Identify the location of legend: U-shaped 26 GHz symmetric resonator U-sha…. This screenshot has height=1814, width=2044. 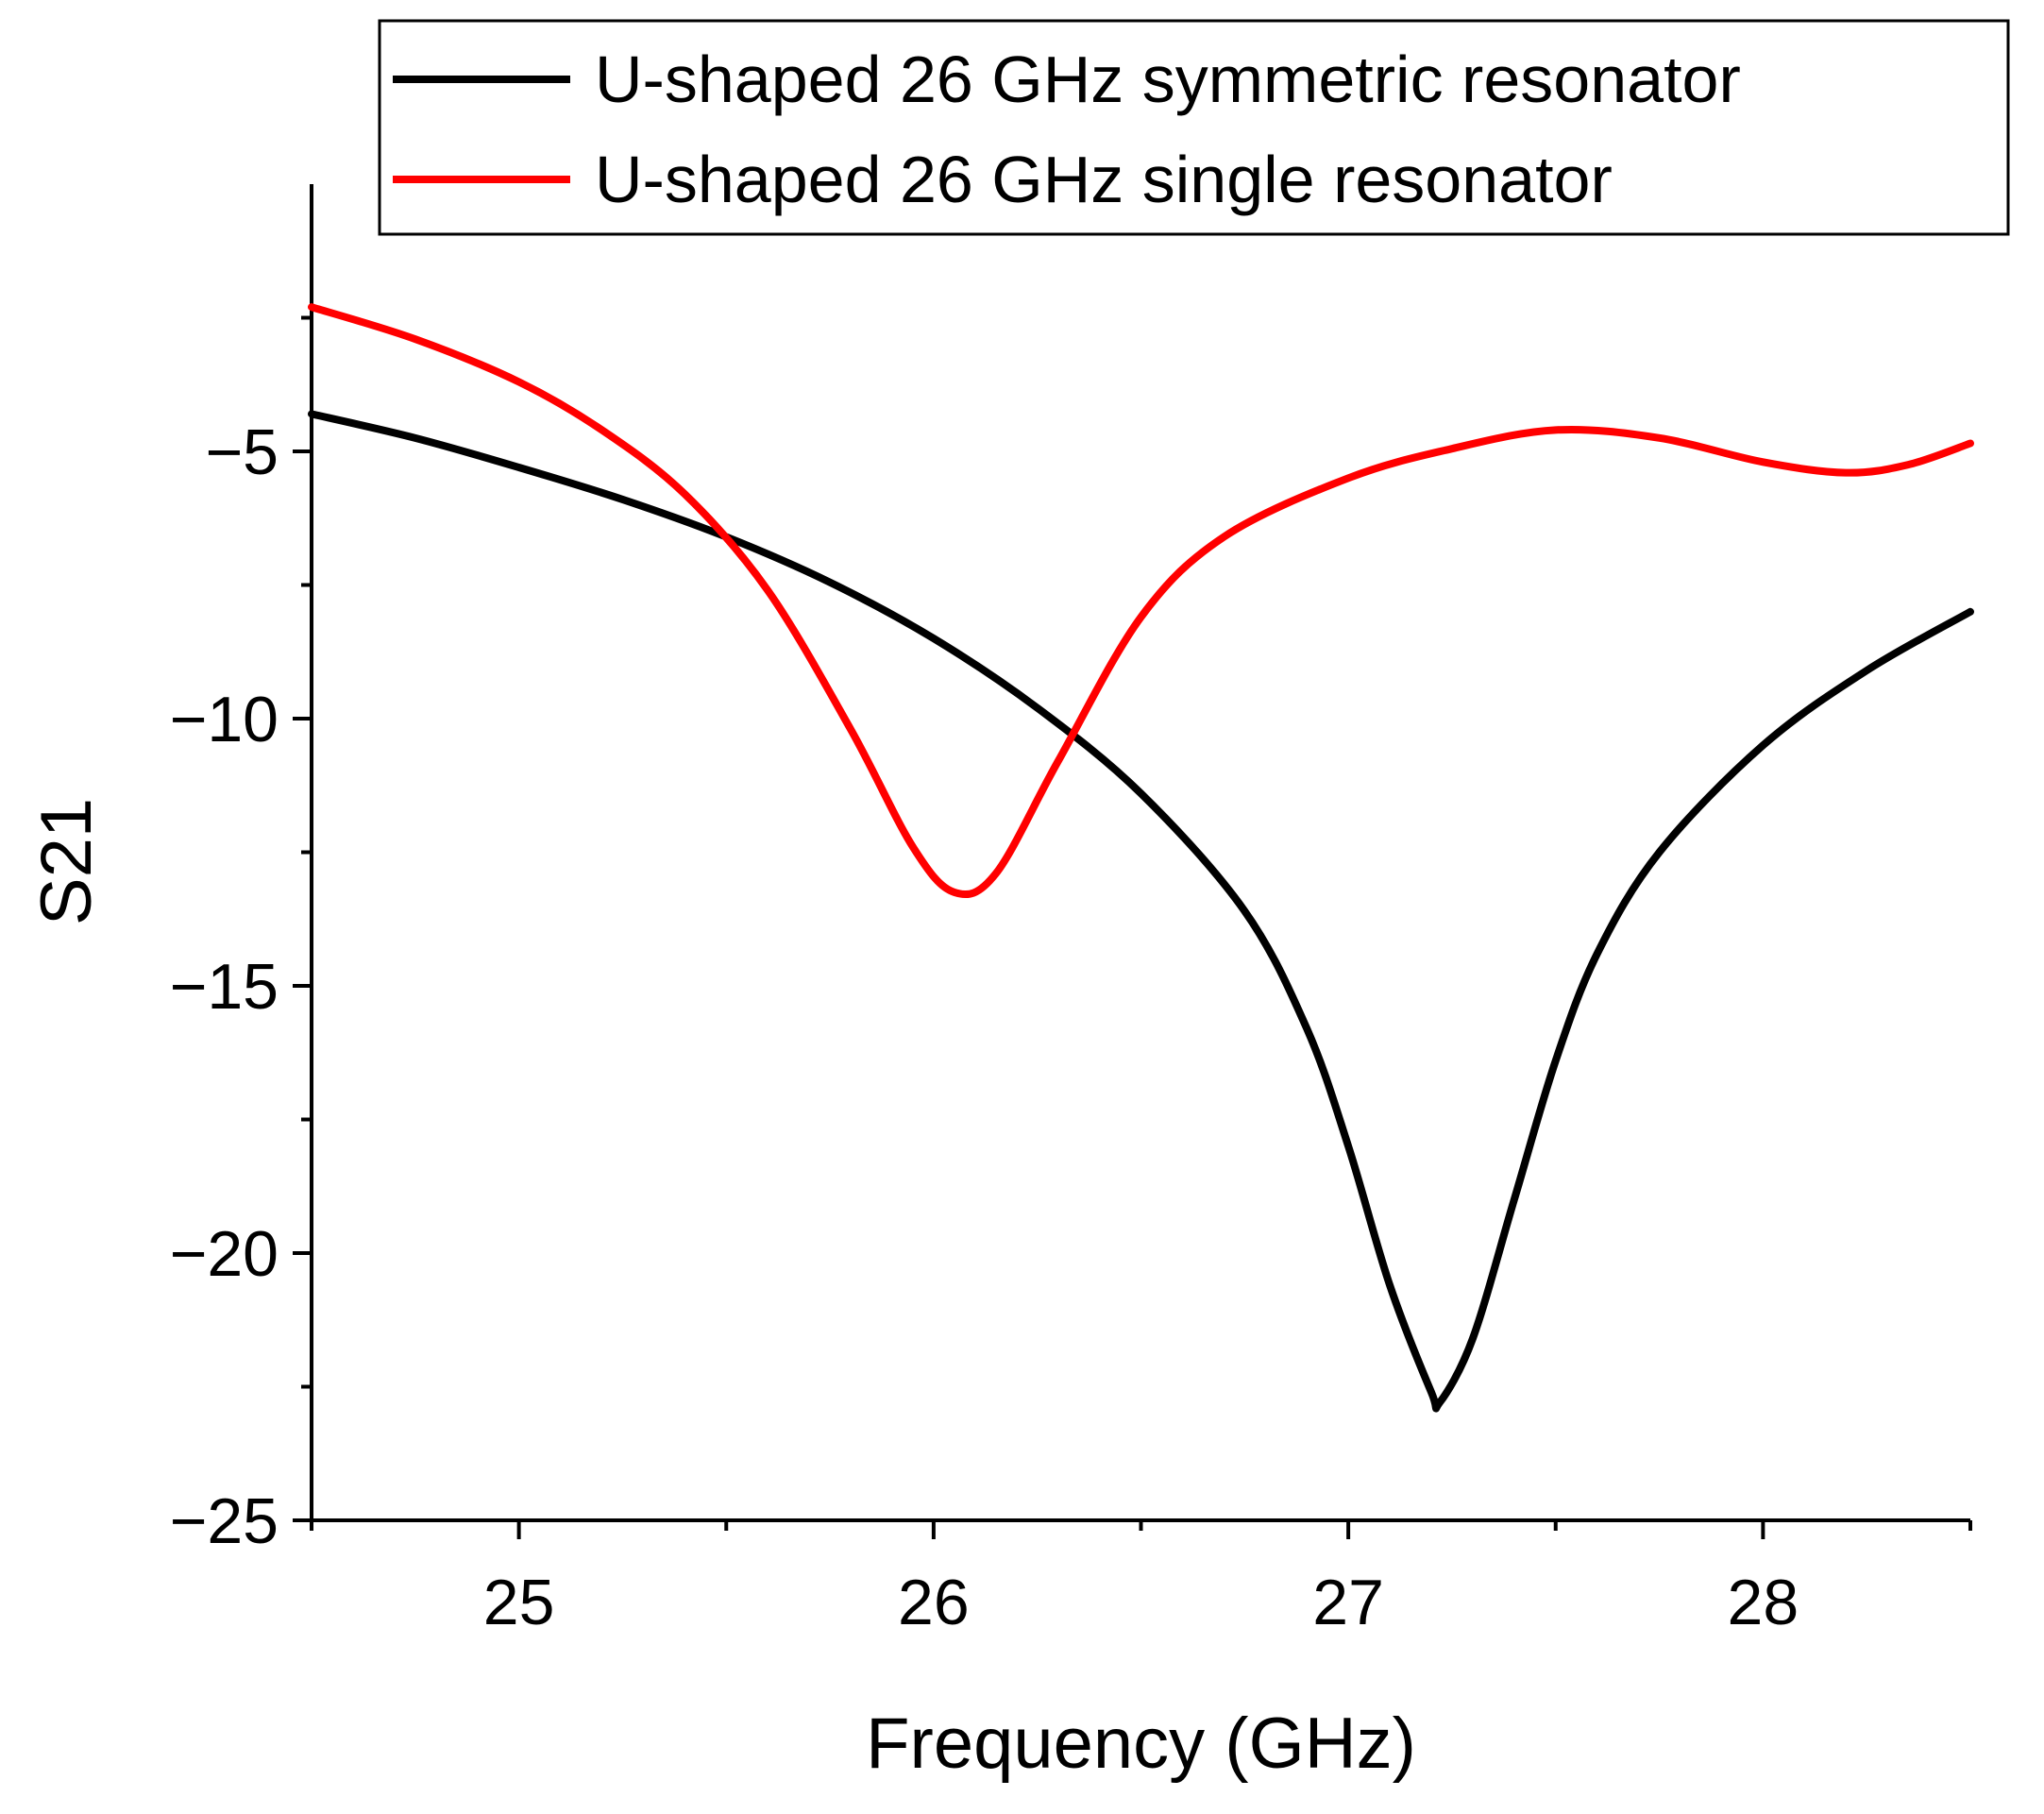
(1194, 127).